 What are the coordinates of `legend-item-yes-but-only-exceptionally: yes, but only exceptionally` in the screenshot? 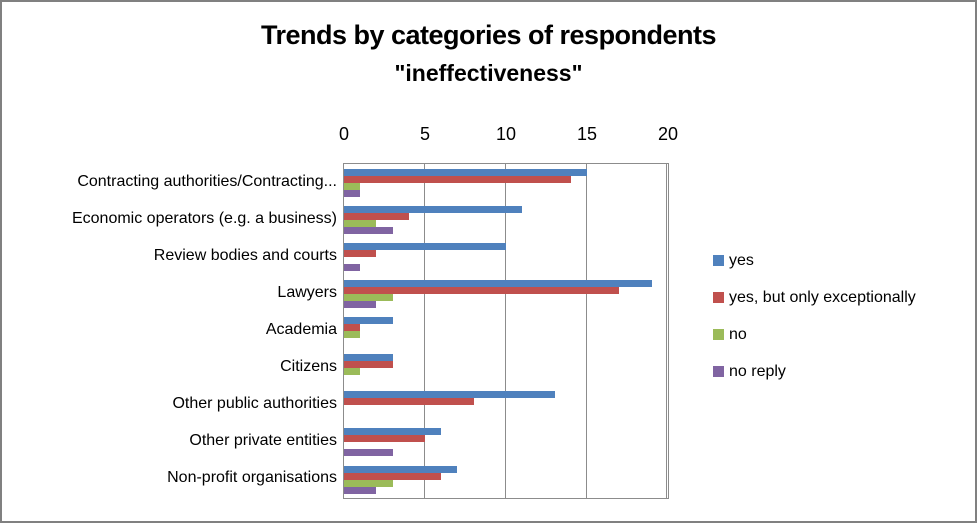 It's located at (814, 297).